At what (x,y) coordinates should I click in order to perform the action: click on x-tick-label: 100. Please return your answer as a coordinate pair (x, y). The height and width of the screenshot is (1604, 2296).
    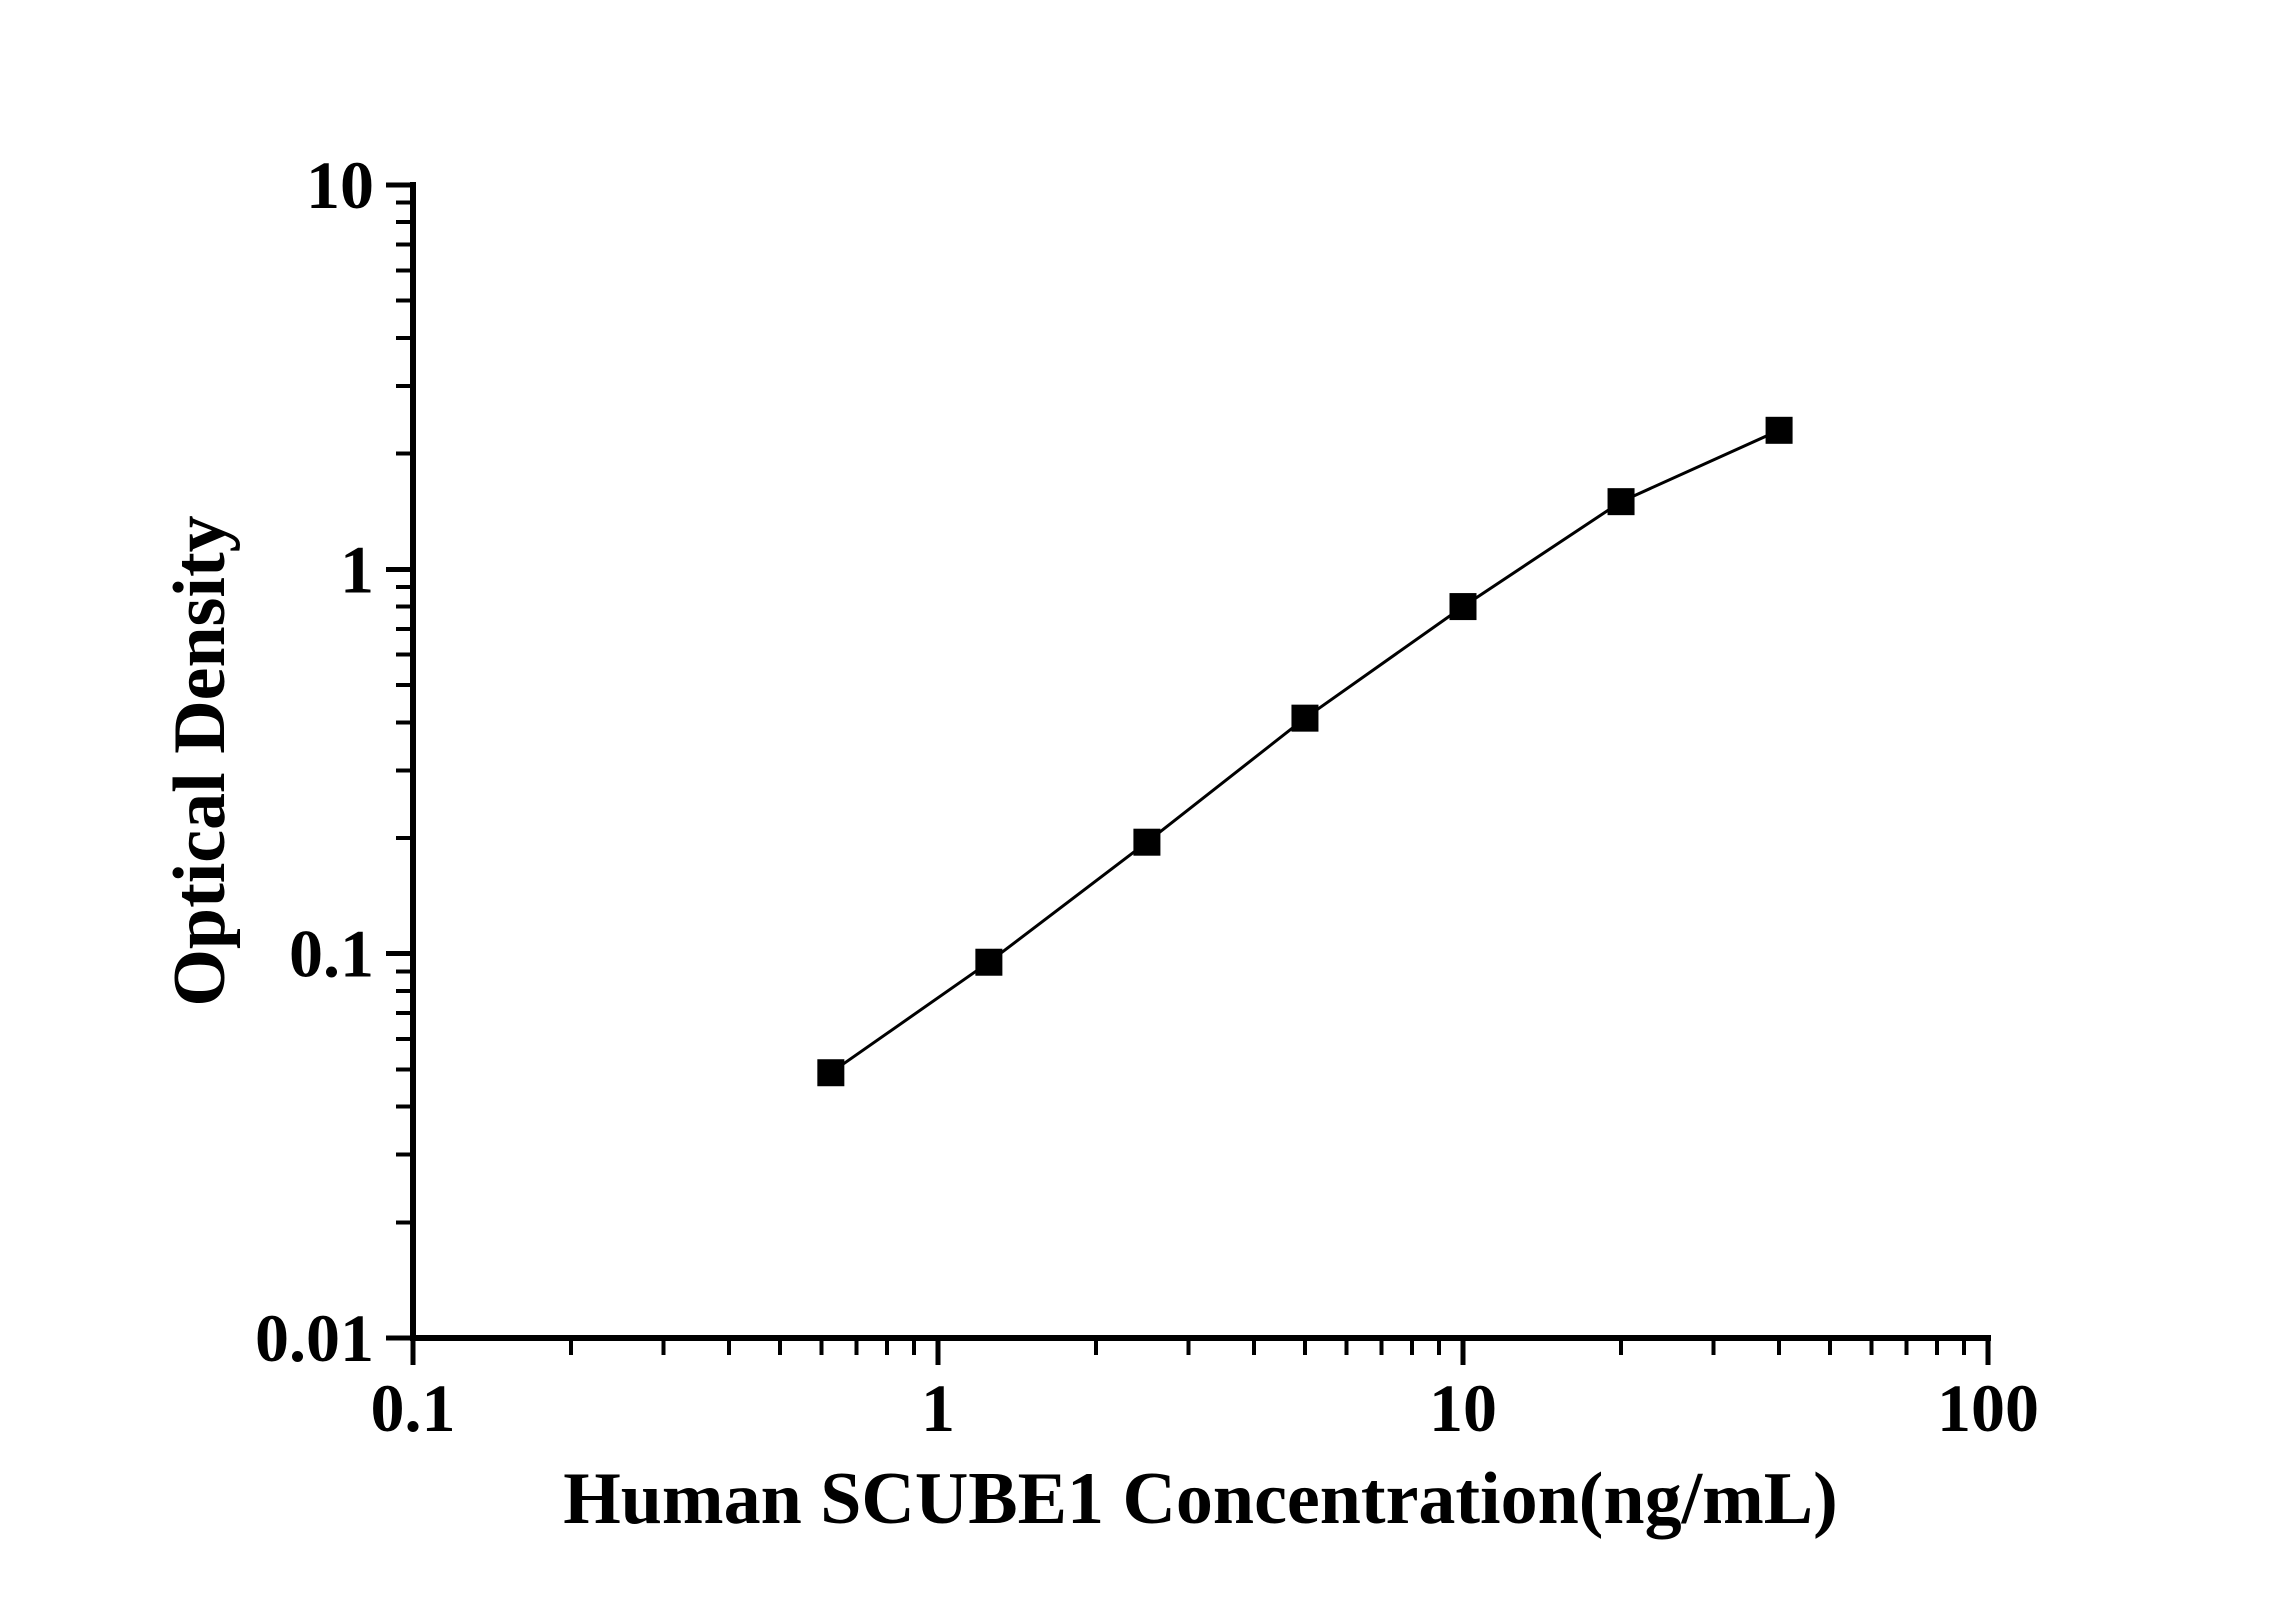
    Looking at the image, I should click on (1988, 1408).